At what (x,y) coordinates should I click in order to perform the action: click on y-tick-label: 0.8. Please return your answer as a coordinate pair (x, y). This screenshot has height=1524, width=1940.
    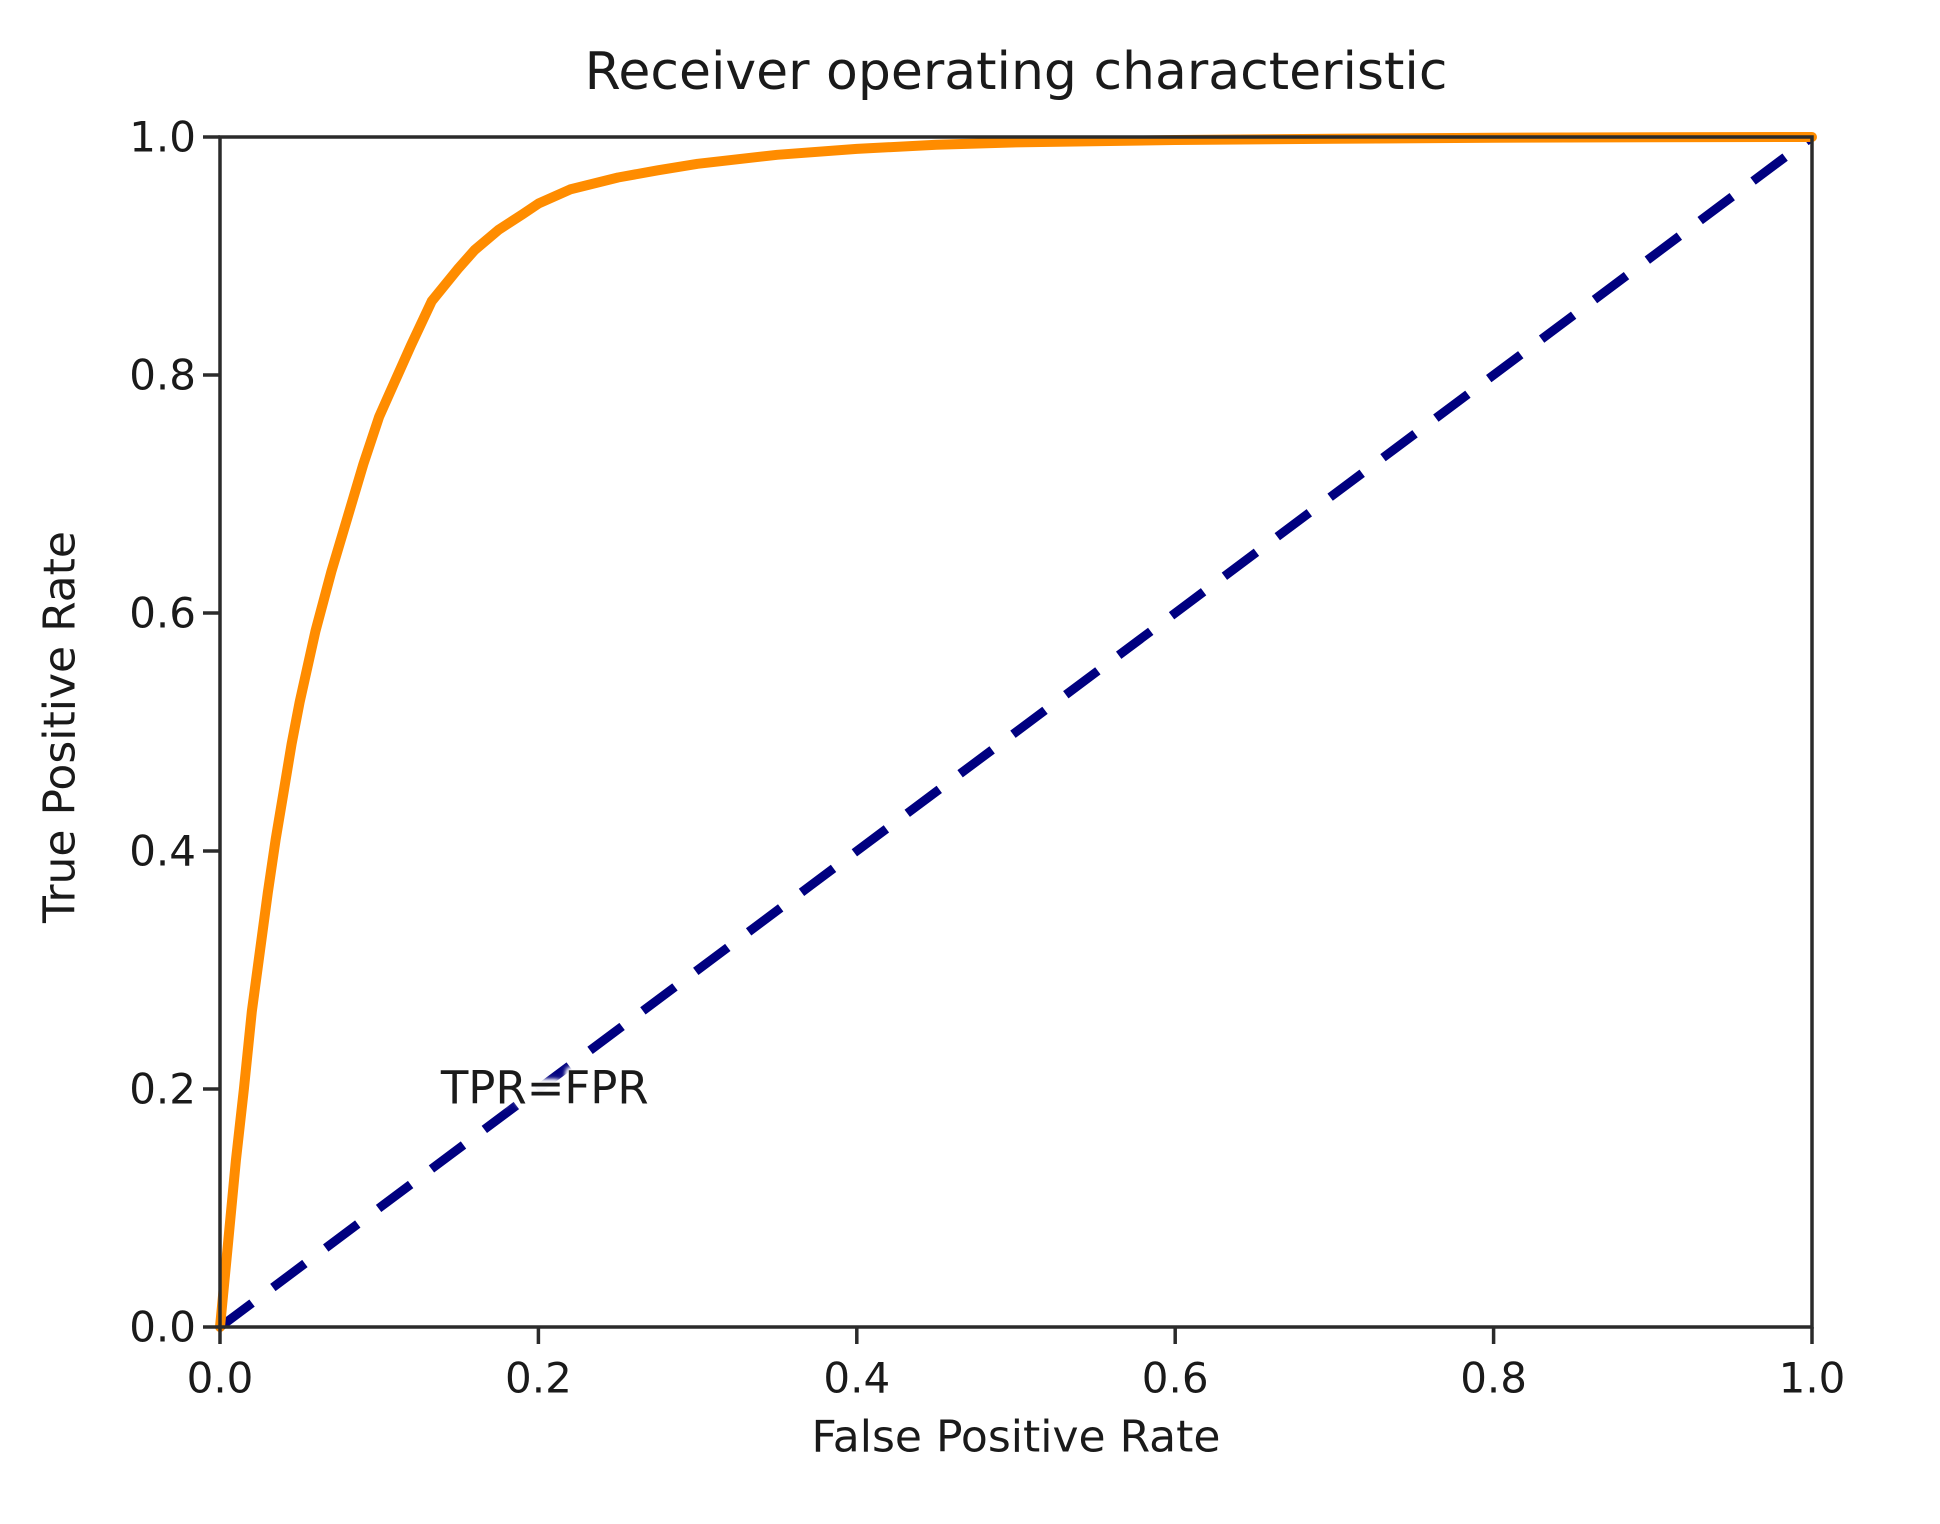
    Looking at the image, I should click on (162, 375).